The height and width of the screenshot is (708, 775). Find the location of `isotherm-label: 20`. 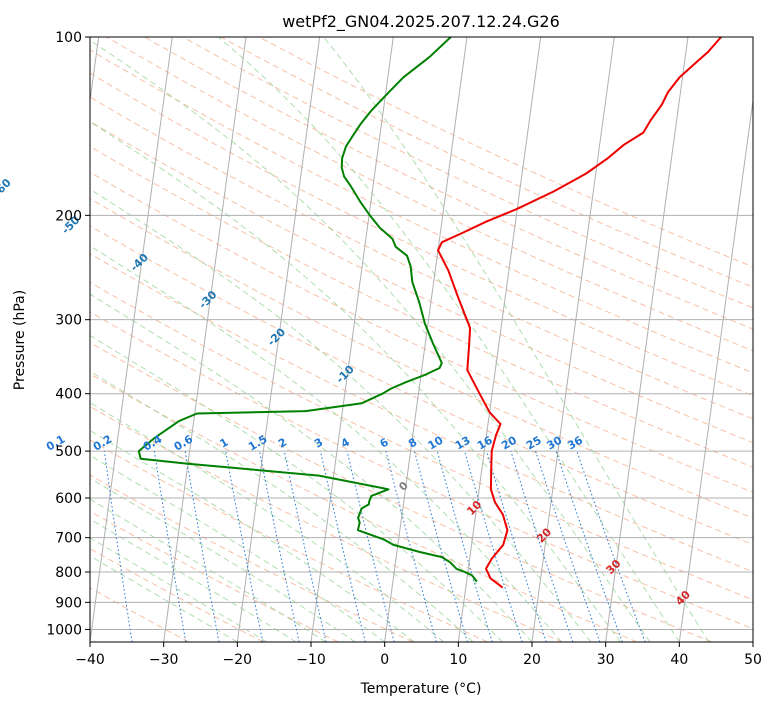

isotherm-label: 20 is located at coordinates (544, 535).